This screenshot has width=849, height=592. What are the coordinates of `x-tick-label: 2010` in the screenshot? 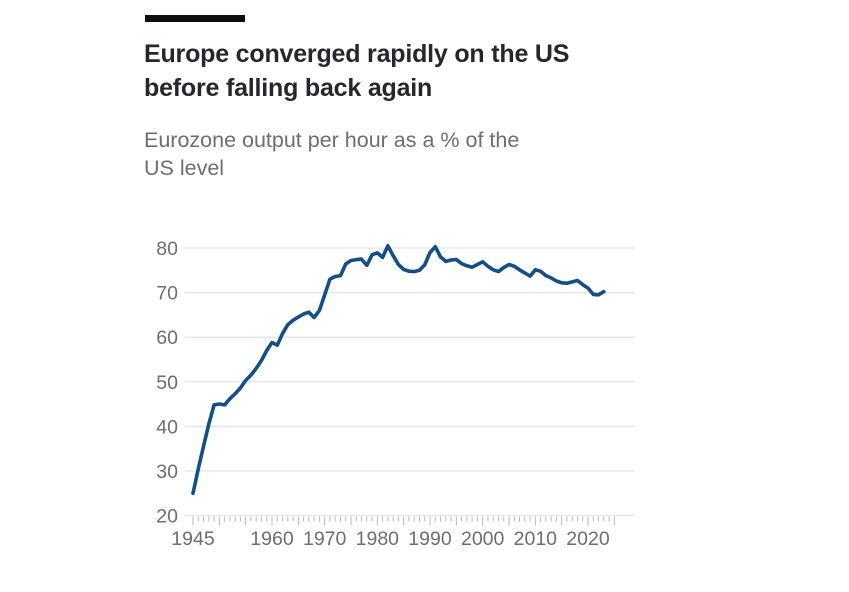 It's located at (536, 539).